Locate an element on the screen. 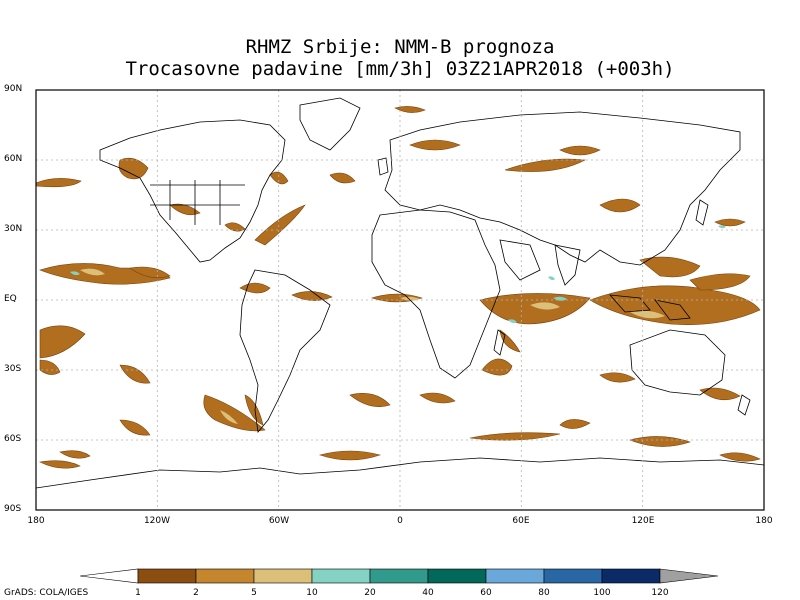 This screenshot has width=800, height=600. lat-label: 90S is located at coordinates (13, 509).